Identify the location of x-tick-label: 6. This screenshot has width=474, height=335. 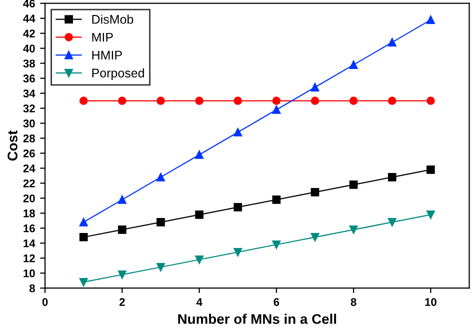
(277, 302).